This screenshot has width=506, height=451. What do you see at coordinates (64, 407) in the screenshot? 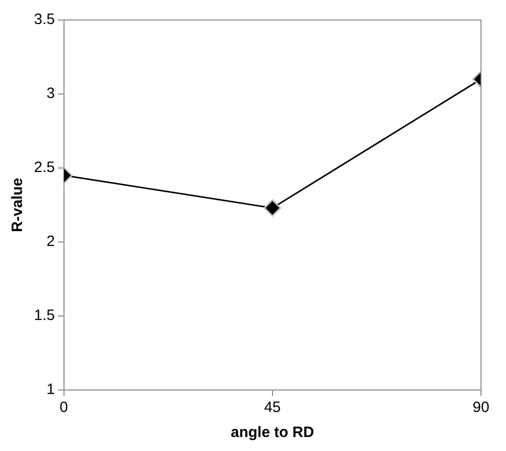
I see `x-tick-label: 0` at bounding box center [64, 407].